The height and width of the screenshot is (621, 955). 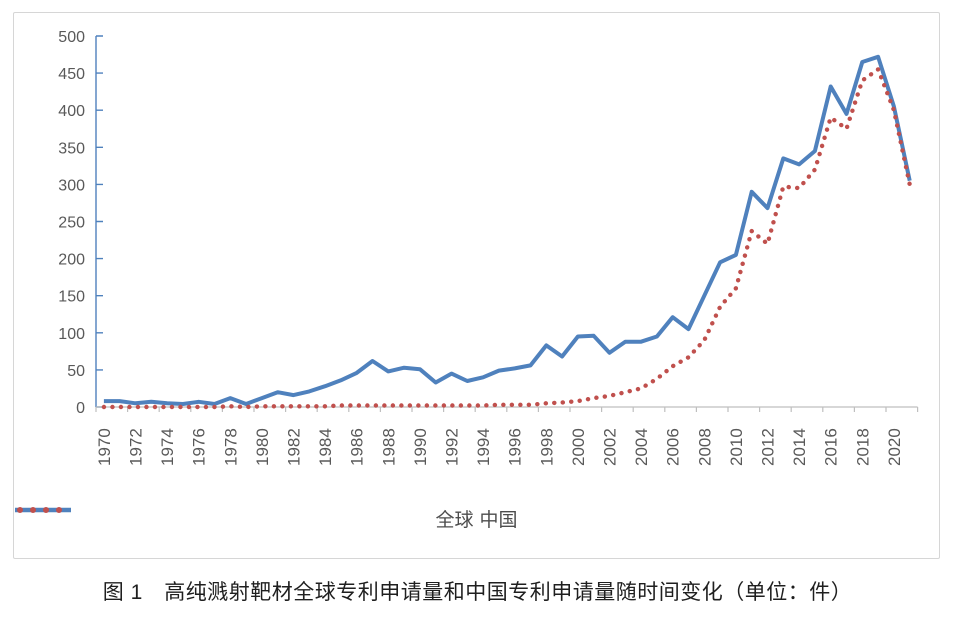 I want to click on x-tick-label: 1970, so click(x=104, y=447).